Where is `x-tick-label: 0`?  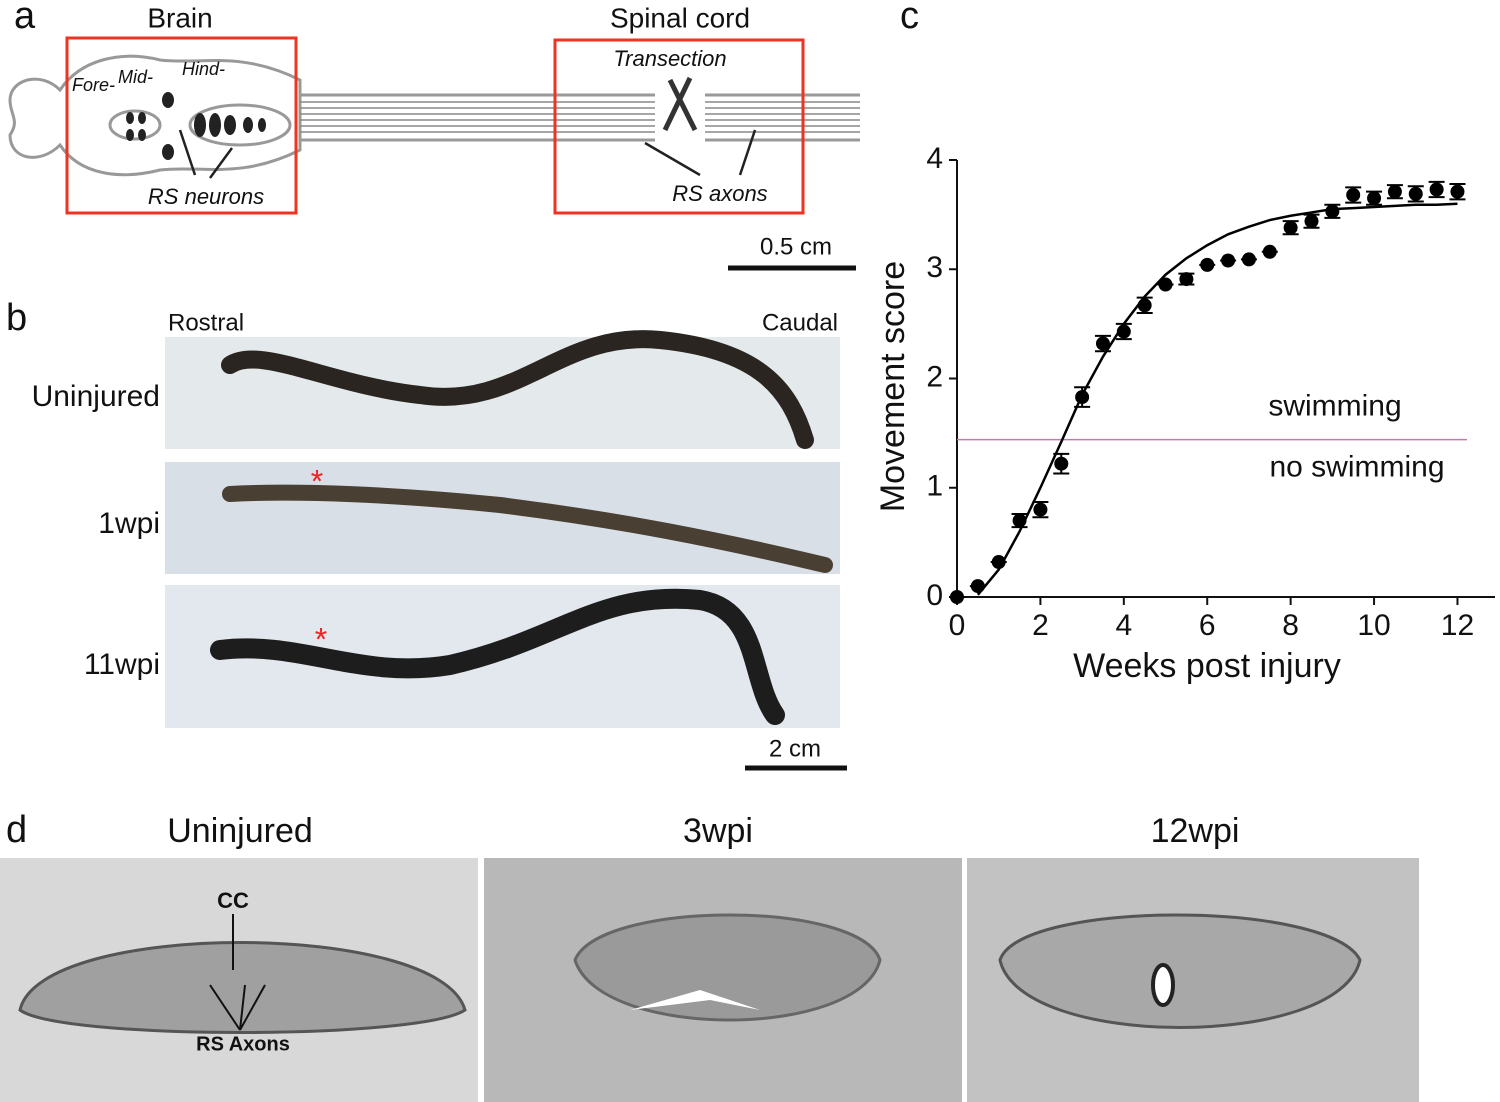 x-tick-label: 0 is located at coordinates (957, 625).